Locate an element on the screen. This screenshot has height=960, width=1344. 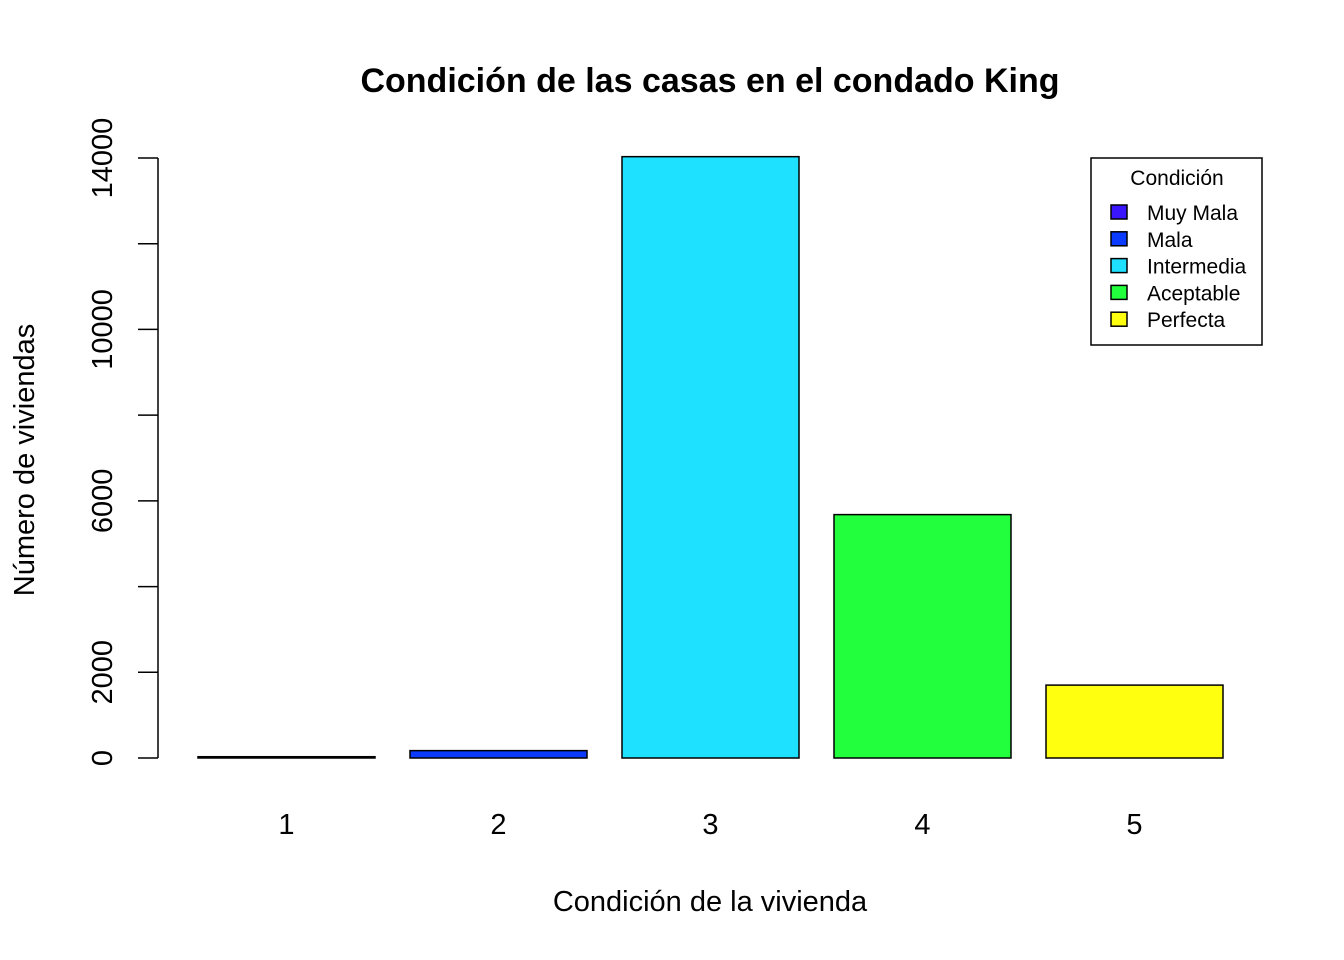
legend-entry: Aceptable is located at coordinates (1193, 293).